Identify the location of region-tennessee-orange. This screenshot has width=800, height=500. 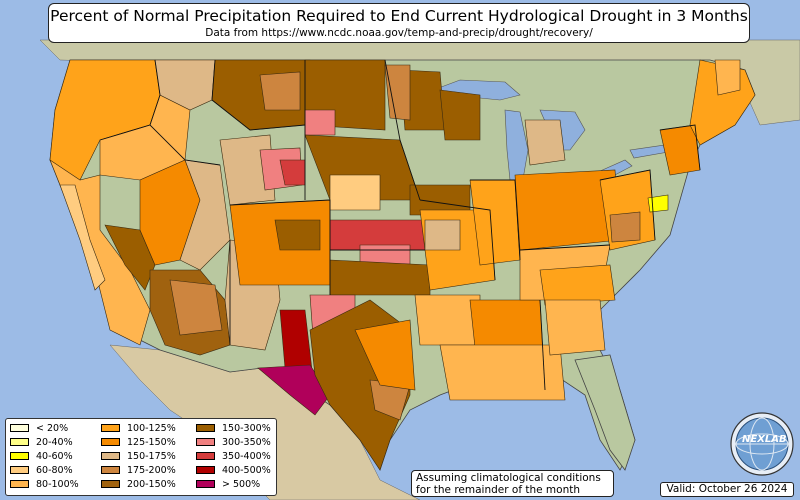
(577, 285).